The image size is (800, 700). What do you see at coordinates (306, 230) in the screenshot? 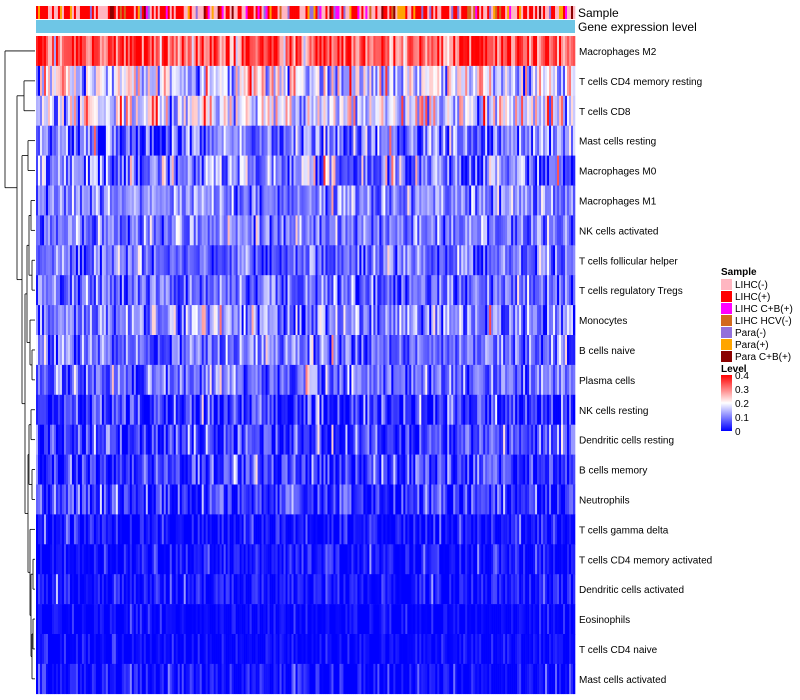
I see `heatmap-row` at bounding box center [306, 230].